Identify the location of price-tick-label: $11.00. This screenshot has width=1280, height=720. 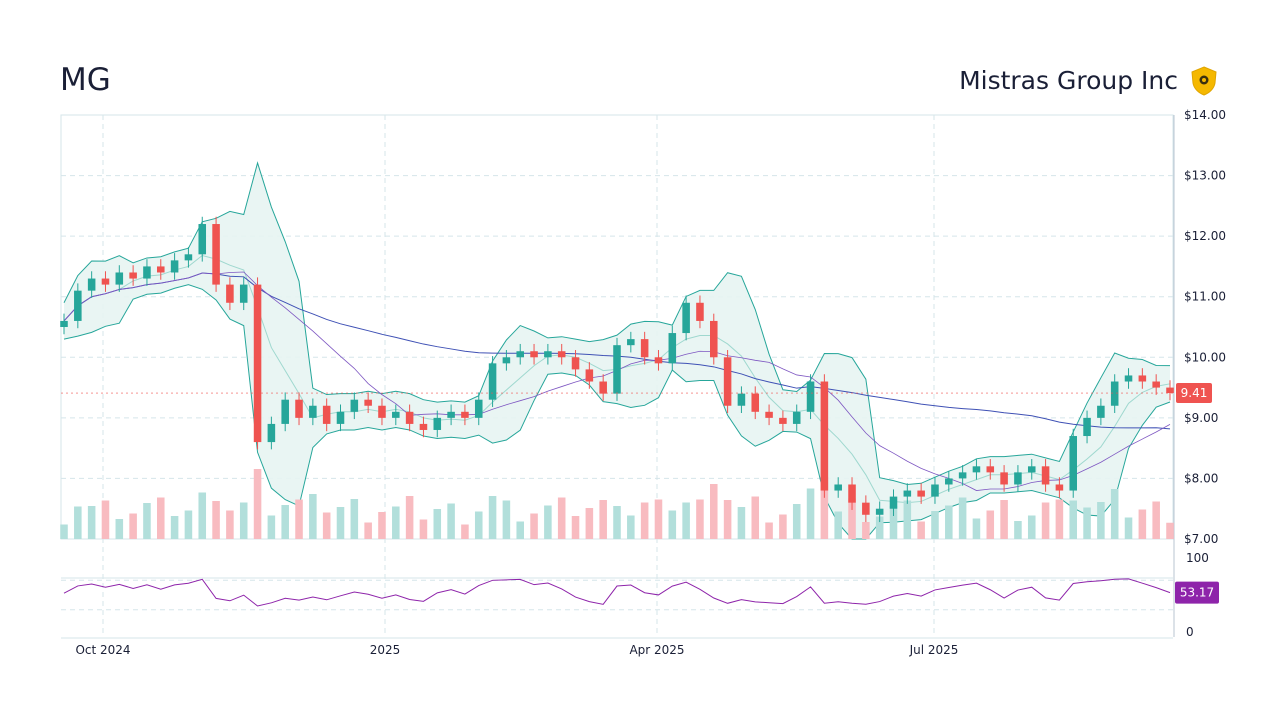
(1205, 297).